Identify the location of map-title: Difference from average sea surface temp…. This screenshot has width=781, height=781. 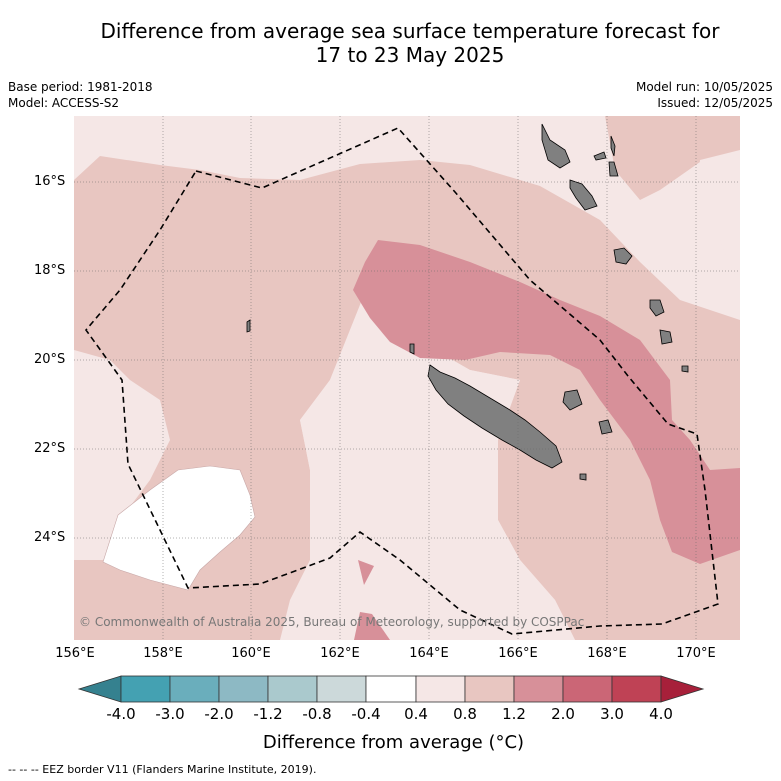
(410, 43).